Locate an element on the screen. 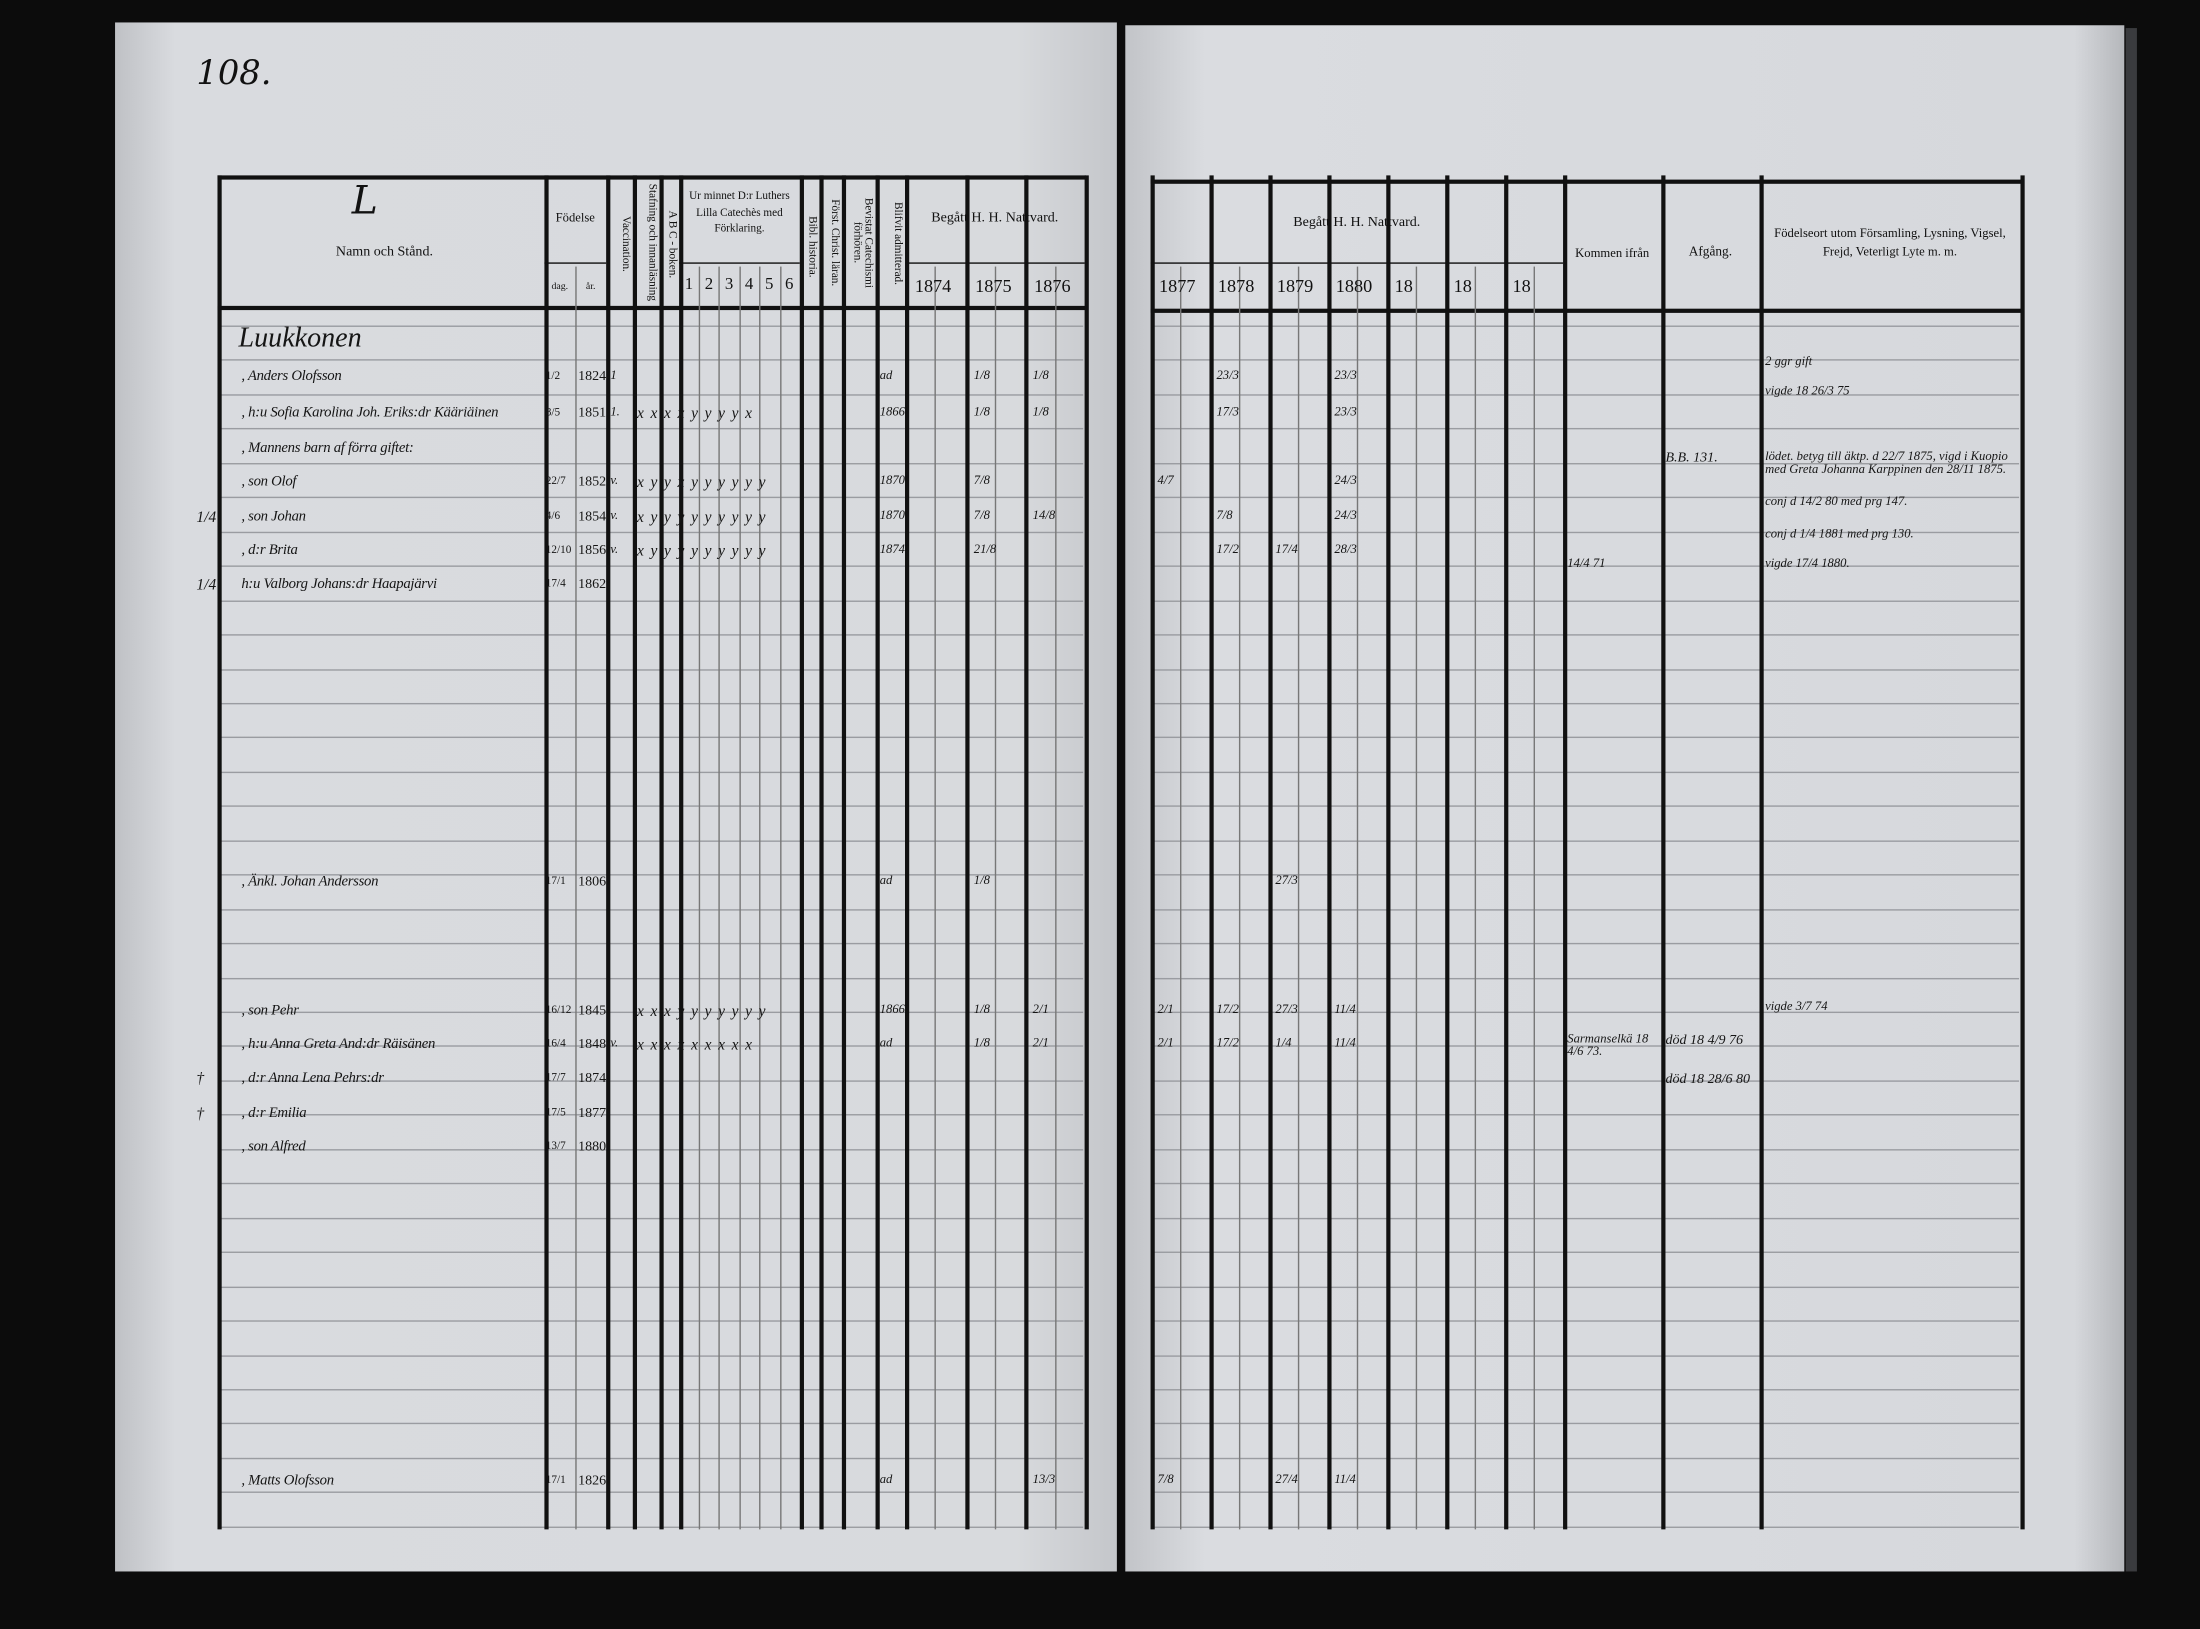 The height and width of the screenshot is (1629, 2200). page-number: 108. is located at coordinates (234, 73).